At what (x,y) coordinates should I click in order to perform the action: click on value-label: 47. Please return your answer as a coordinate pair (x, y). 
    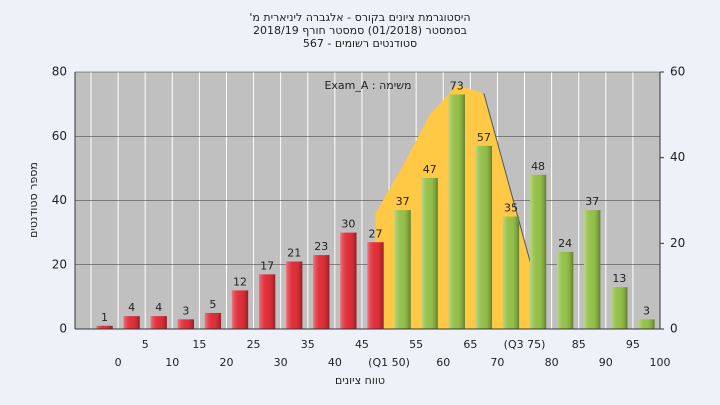
    Looking at the image, I should click on (430, 169).